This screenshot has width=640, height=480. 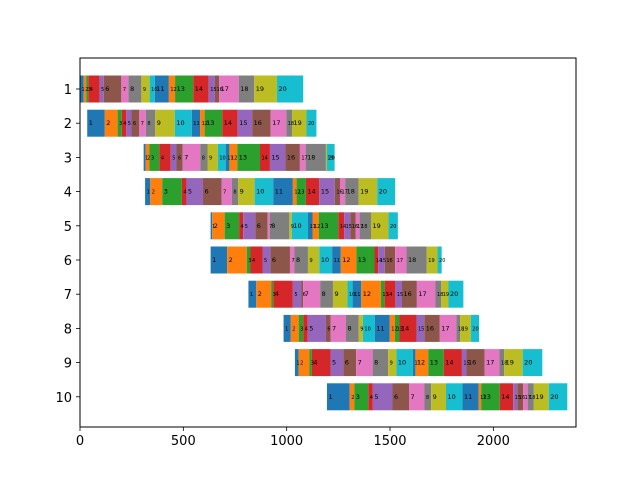 I want to click on segment-label-row7-17: 17, so click(x=422, y=294).